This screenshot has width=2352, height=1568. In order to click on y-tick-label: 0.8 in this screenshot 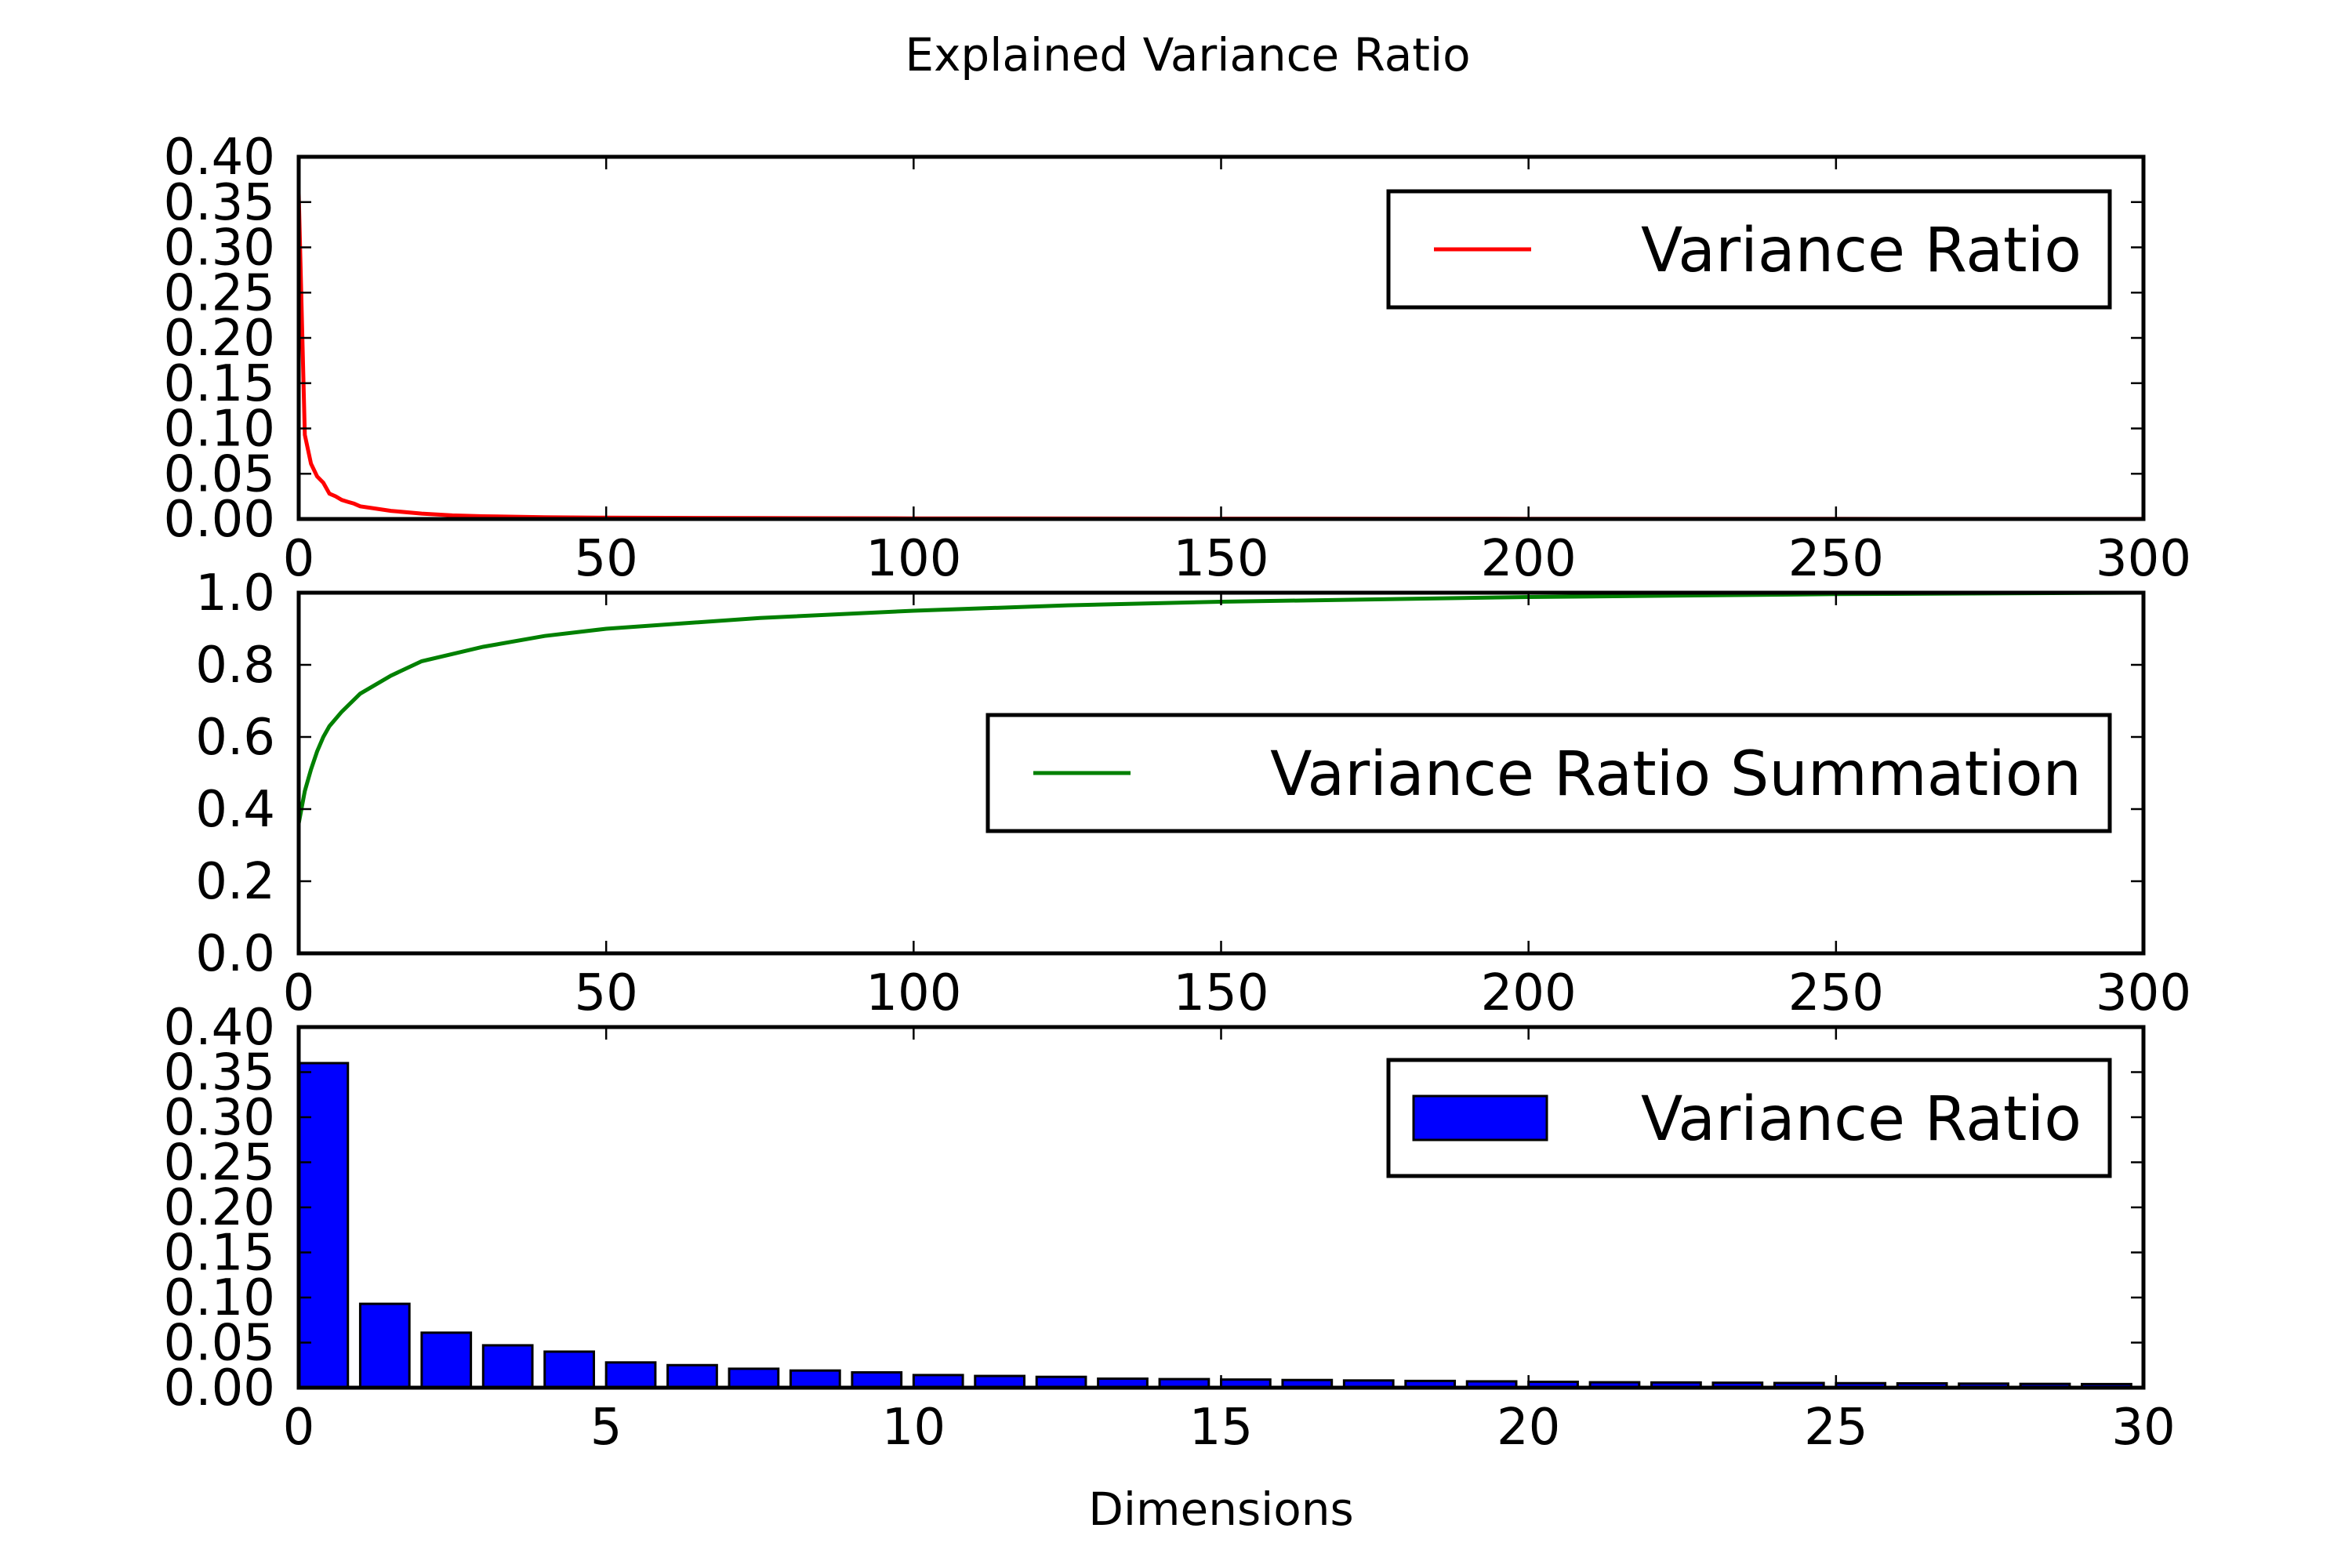, I will do `click(235, 666)`.